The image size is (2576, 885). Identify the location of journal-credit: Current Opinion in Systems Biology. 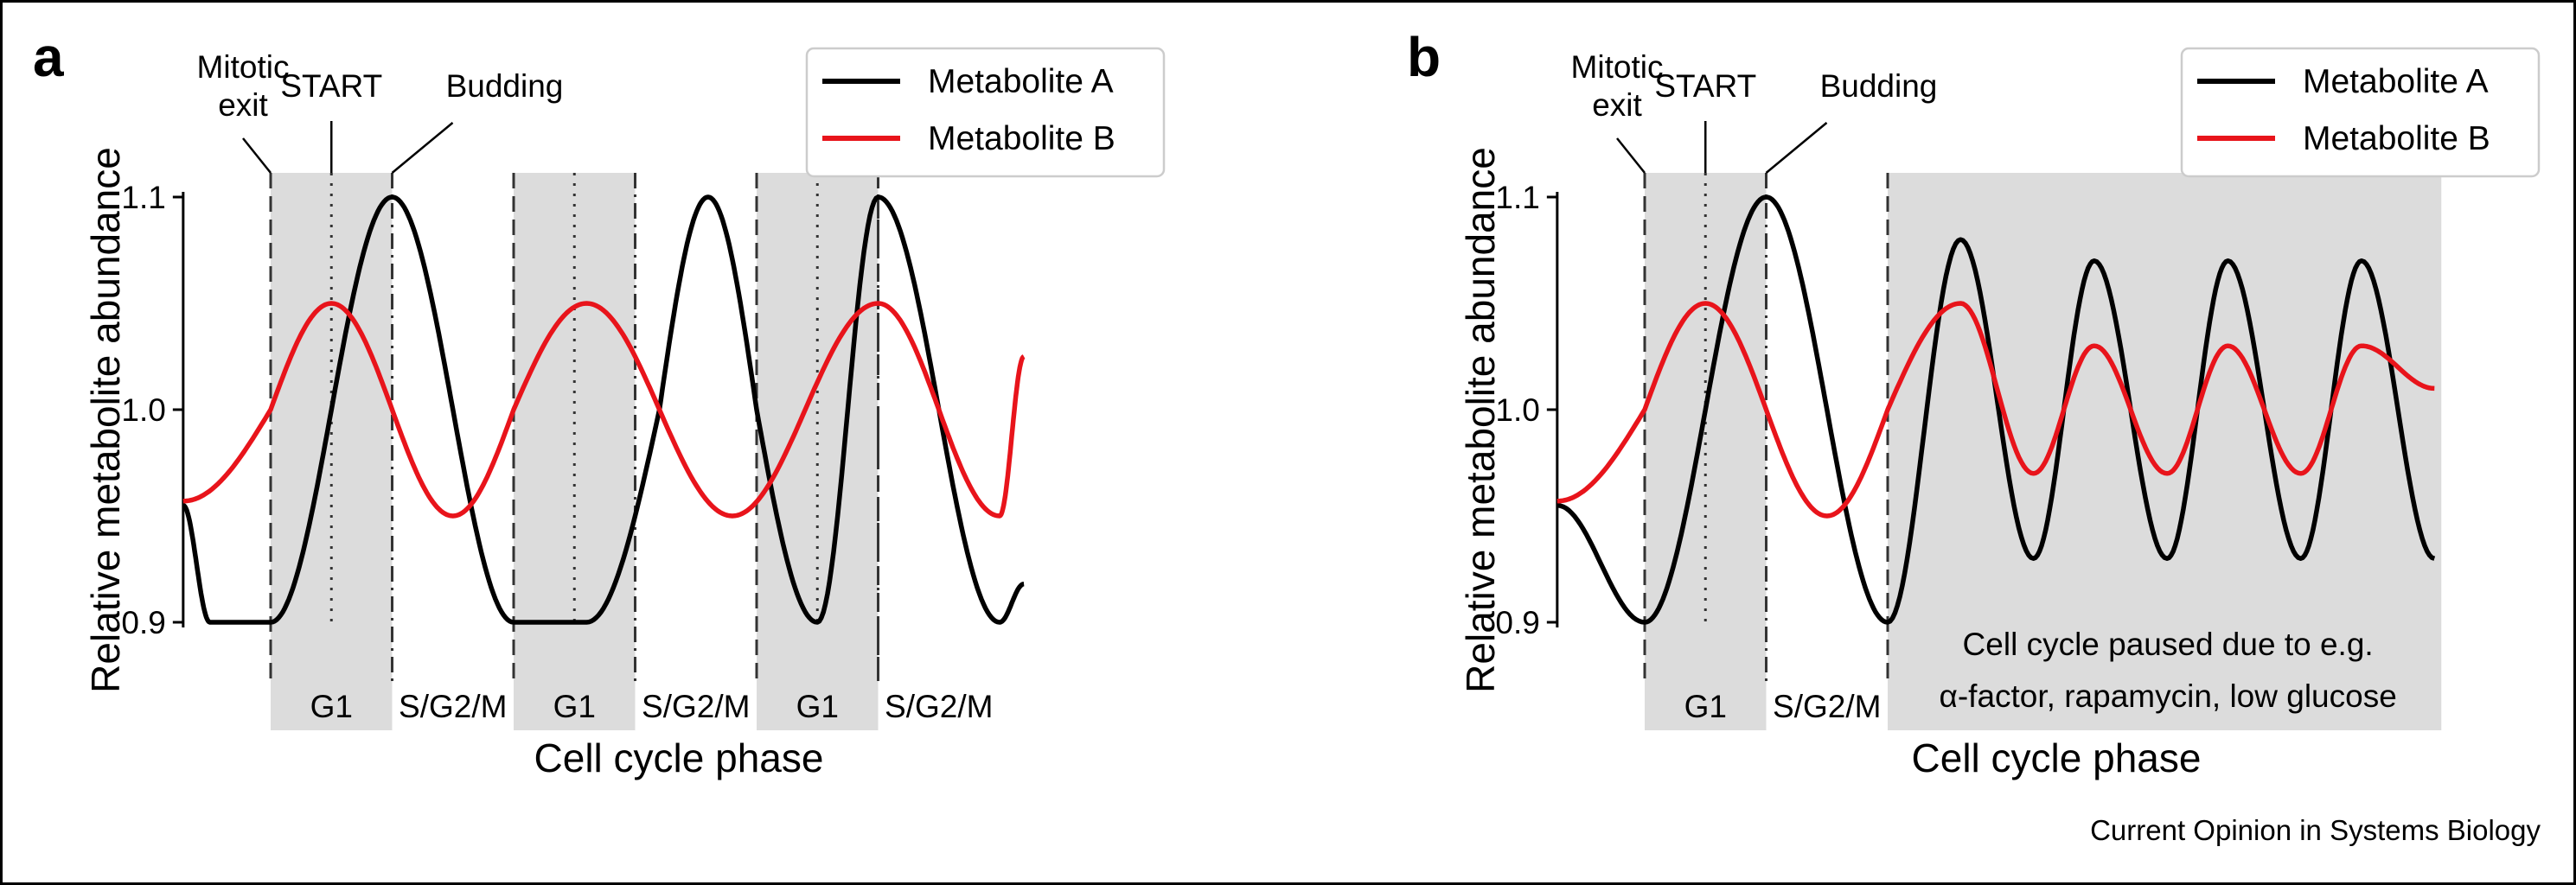
(2315, 830).